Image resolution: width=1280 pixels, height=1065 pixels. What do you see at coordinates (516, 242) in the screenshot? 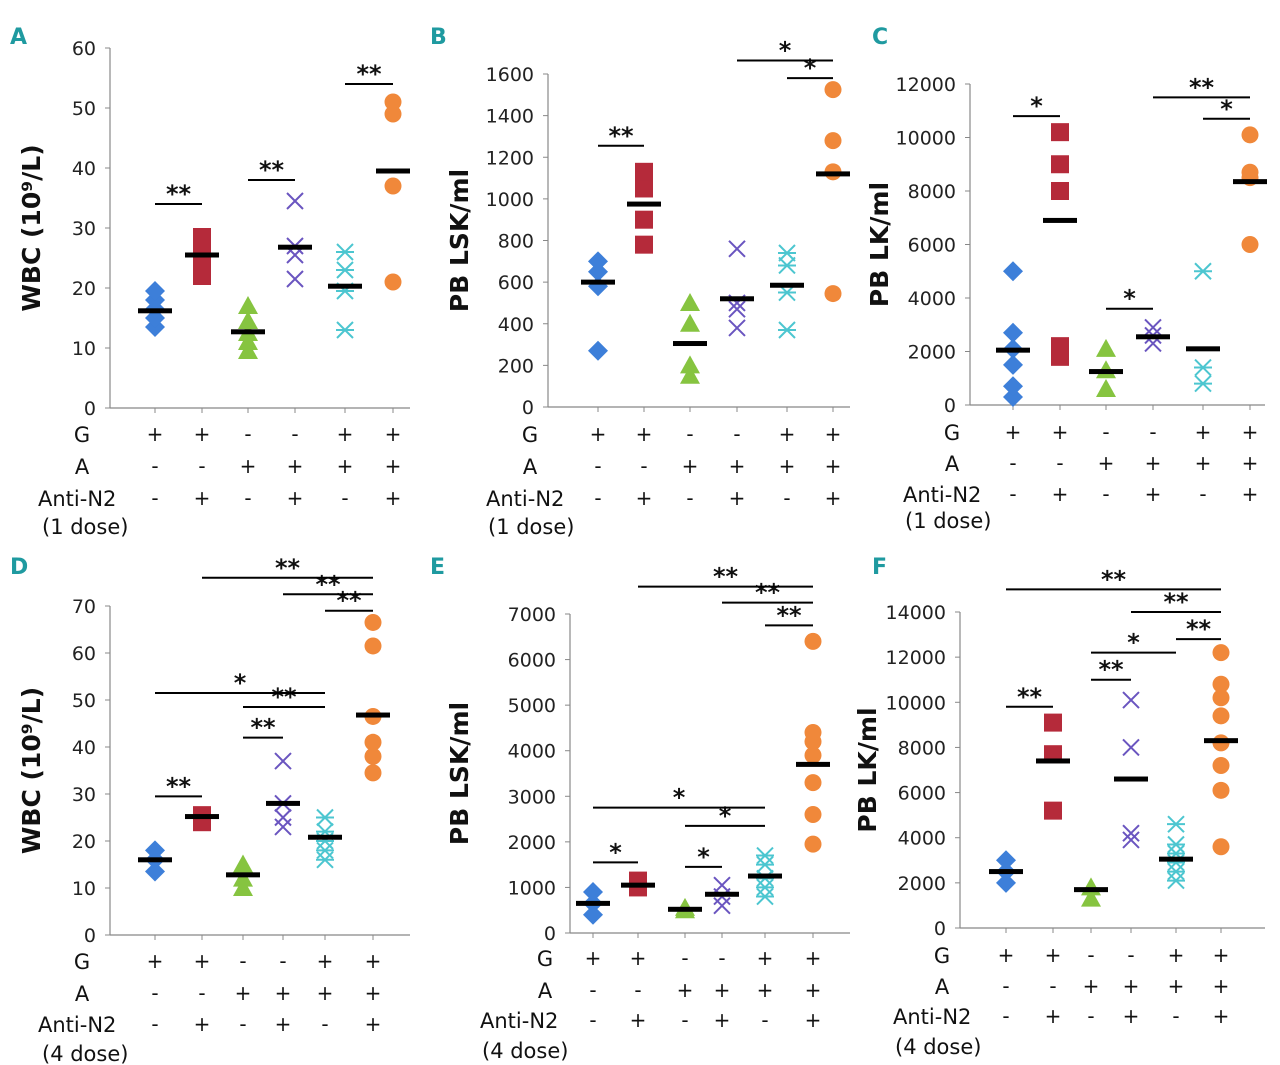
I see `y-tick-label: 800` at bounding box center [516, 242].